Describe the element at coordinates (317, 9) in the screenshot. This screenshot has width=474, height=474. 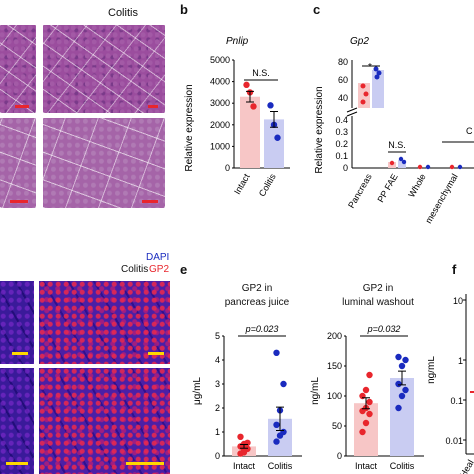
I see `panel-letter-c: c` at that location.